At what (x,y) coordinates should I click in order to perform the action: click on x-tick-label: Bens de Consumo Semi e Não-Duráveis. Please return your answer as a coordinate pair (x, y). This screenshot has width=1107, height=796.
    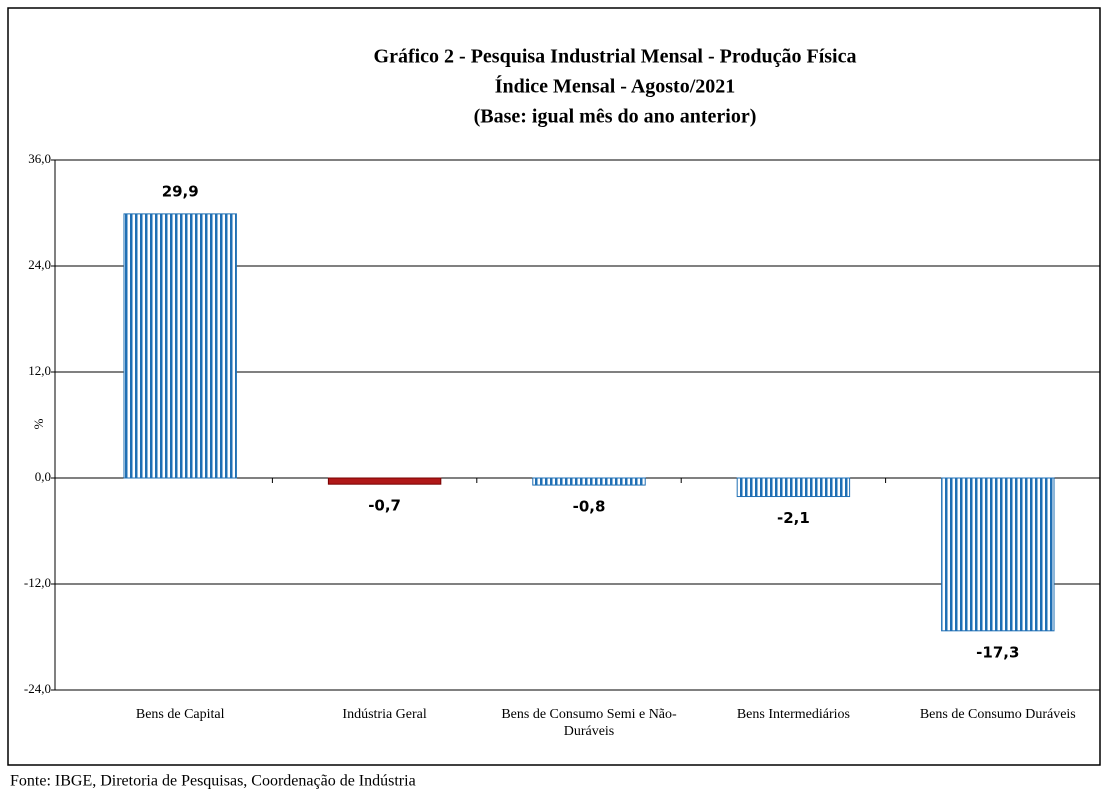
    Looking at the image, I should click on (589, 723).